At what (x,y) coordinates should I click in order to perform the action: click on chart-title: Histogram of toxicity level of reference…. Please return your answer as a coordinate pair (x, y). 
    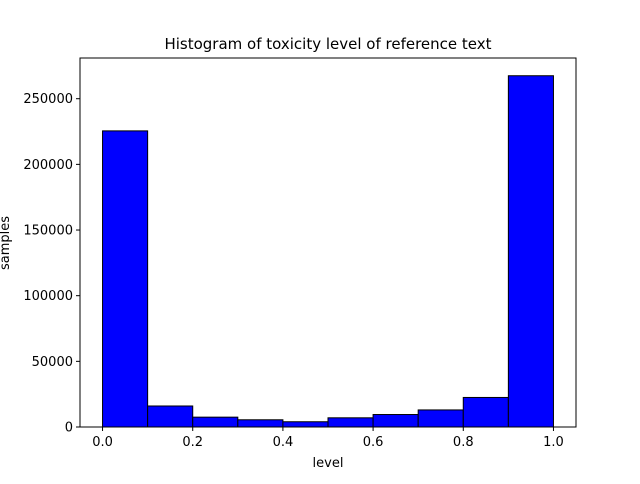
    Looking at the image, I should click on (327, 44).